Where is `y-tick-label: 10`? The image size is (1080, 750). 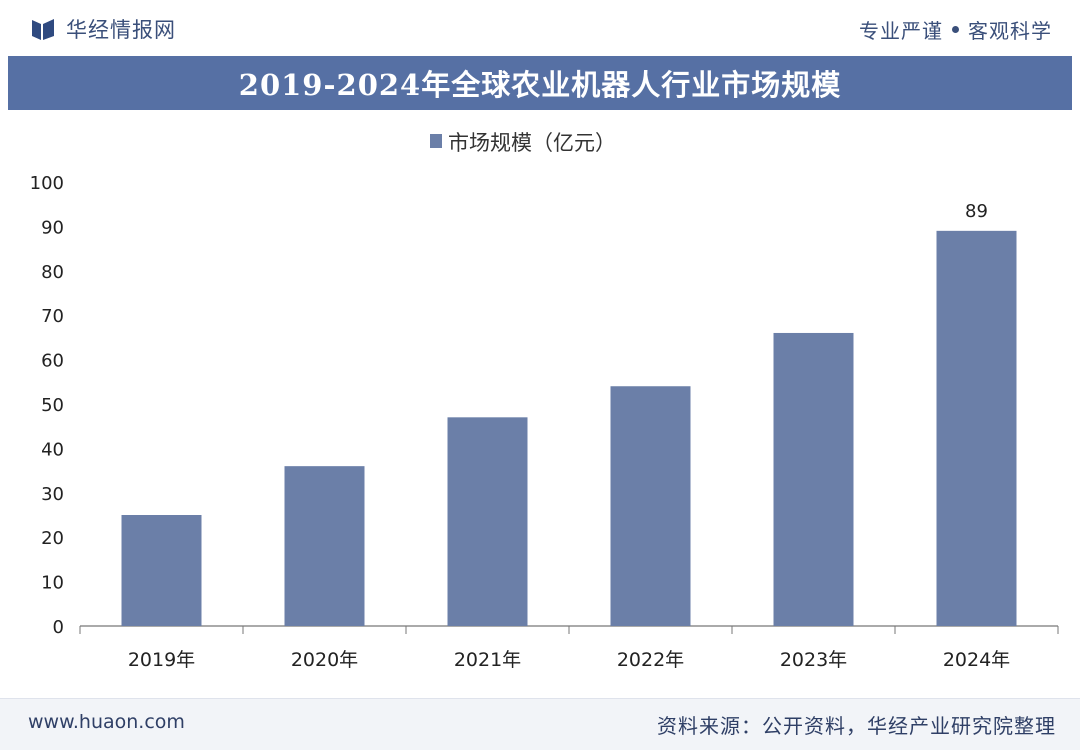 y-tick-label: 10 is located at coordinates (52, 583).